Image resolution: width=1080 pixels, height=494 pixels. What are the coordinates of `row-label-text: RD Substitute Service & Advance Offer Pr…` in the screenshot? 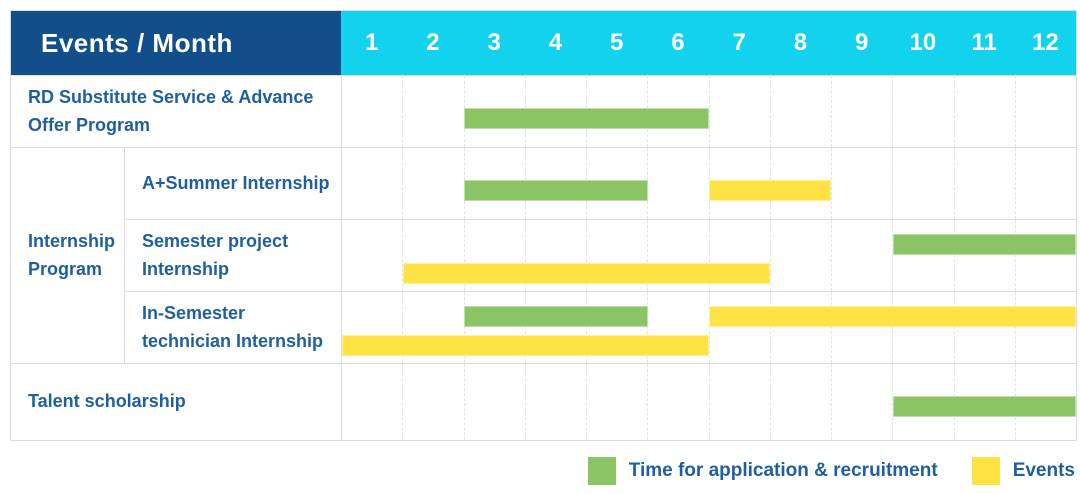 It's located at (171, 110).